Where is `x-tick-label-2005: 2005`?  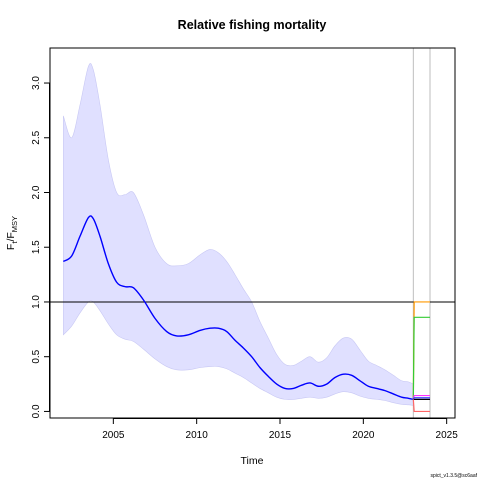
x-tick-label-2005: 2005 is located at coordinates (113, 435).